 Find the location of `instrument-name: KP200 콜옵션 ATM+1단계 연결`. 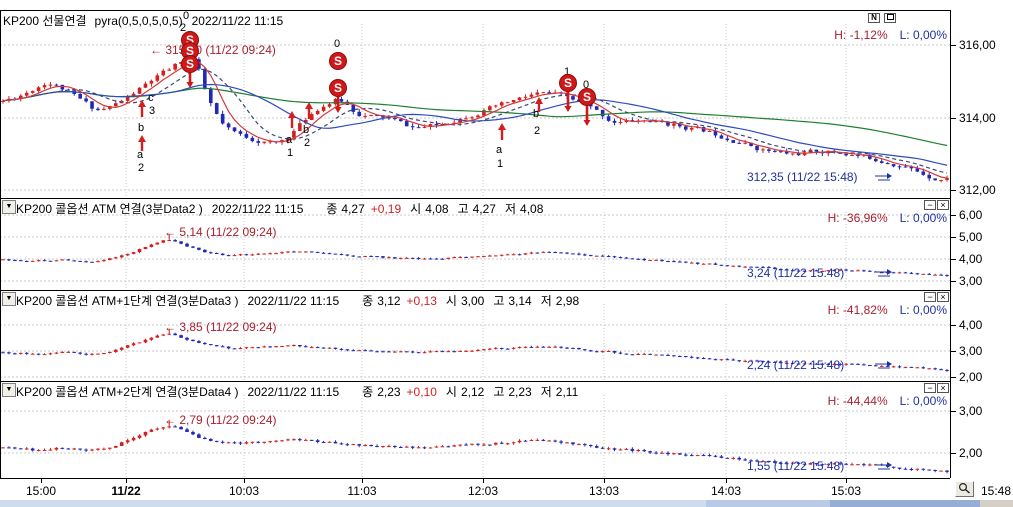

instrument-name: KP200 콜옵션 ATM+1단계 연결 is located at coordinates (97, 301).